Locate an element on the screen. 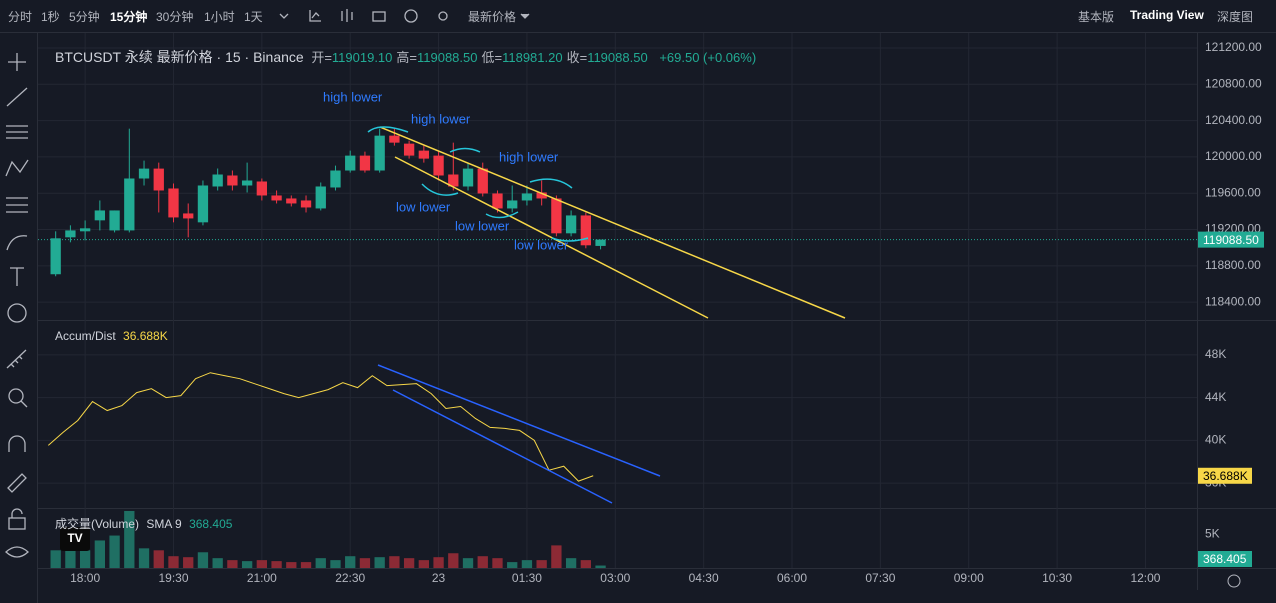 Image resolution: width=1276 pixels, height=603 pixels. indicator-title: Accum/Dist is located at coordinates (85, 336).